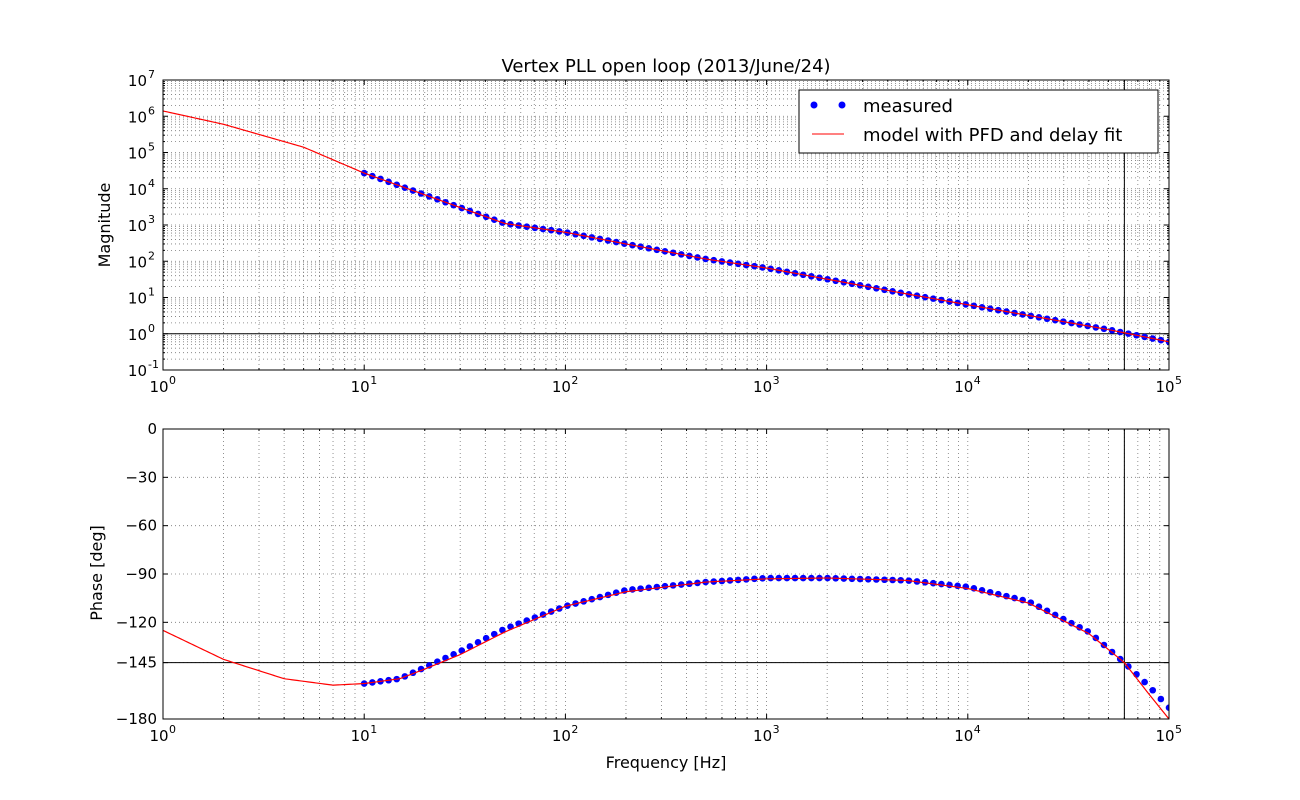 The height and width of the screenshot is (800, 1300). Describe the element at coordinates (152, 429) in the screenshot. I see `y-tick-label: 0` at that location.